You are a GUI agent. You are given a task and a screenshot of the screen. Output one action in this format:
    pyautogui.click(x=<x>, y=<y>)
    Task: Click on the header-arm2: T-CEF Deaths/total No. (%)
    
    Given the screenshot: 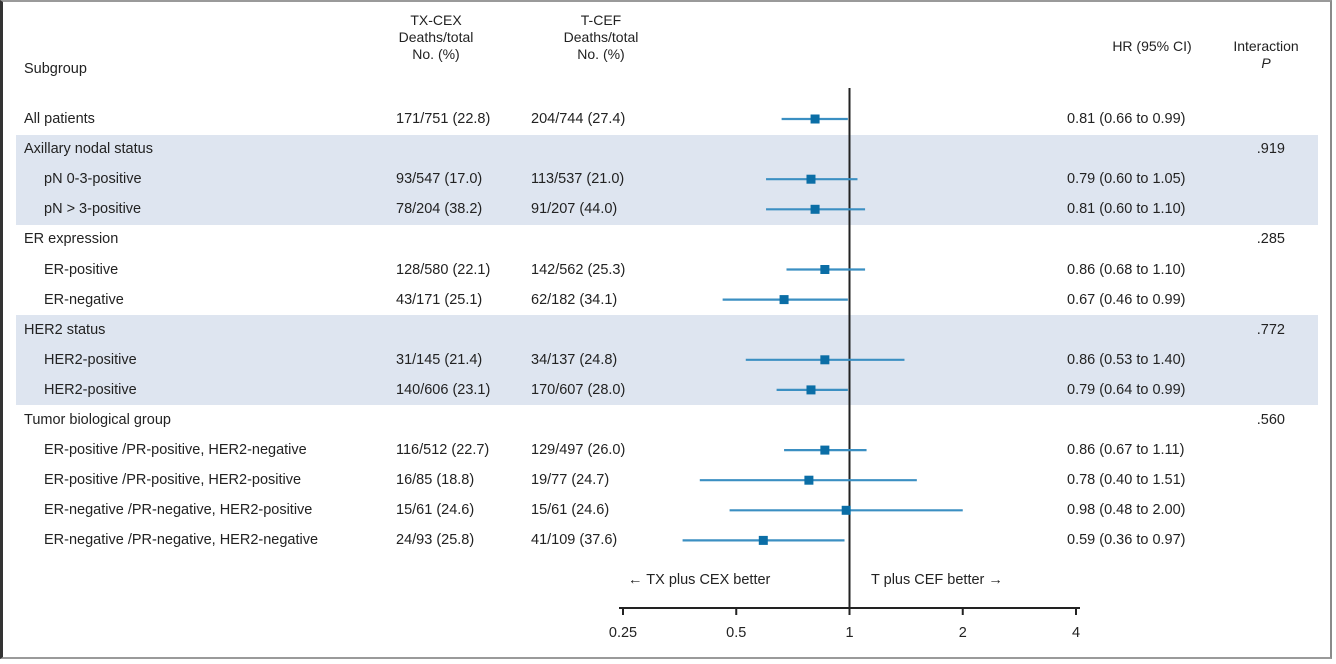 What is the action you would take?
    pyautogui.click(x=601, y=37)
    